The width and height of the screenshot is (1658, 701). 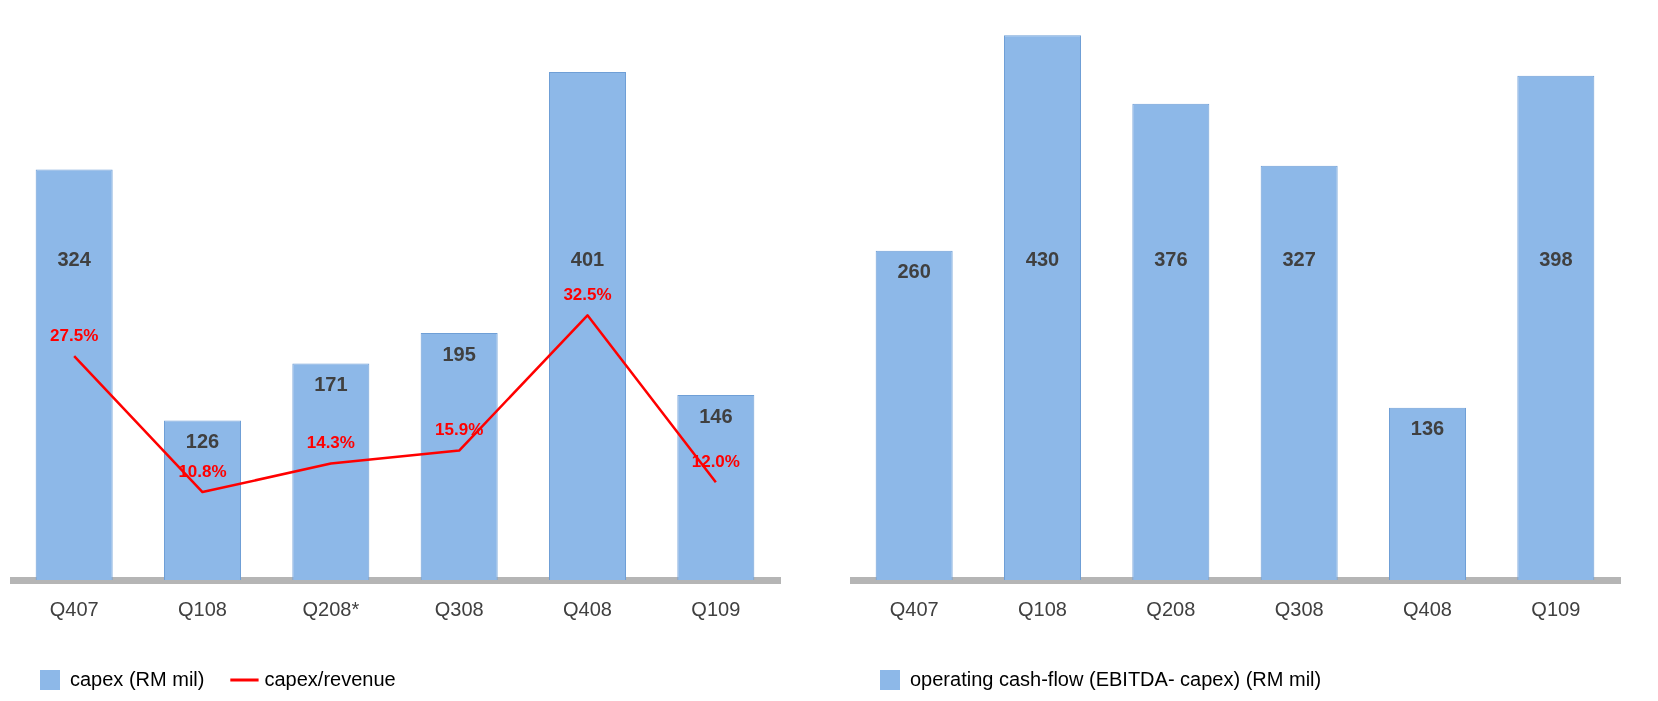 What do you see at coordinates (1427, 428) in the screenshot?
I see `data-label: 136` at bounding box center [1427, 428].